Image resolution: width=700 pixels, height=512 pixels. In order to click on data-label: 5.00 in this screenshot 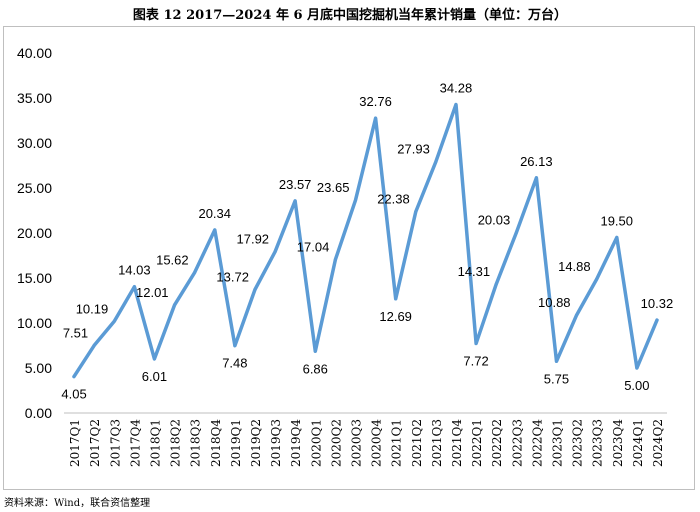, I will do `click(636, 385)`.